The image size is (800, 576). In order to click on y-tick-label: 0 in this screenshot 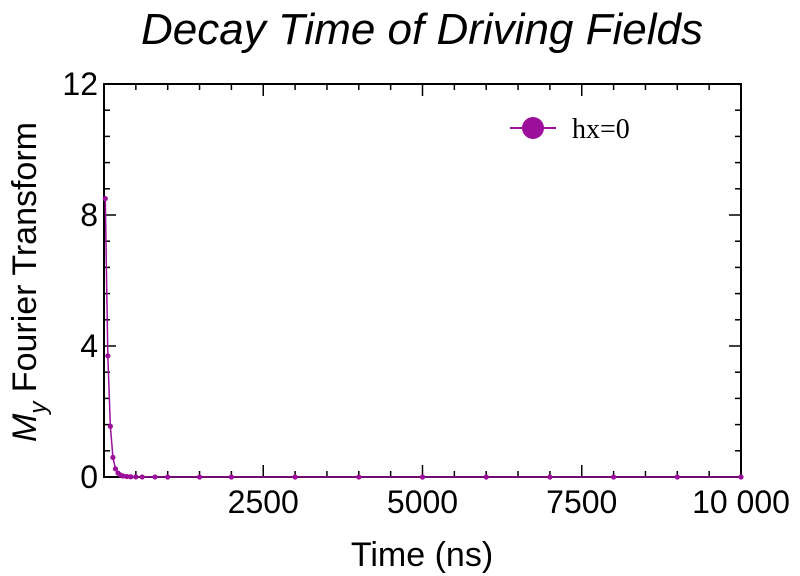, I will do `click(89, 477)`.